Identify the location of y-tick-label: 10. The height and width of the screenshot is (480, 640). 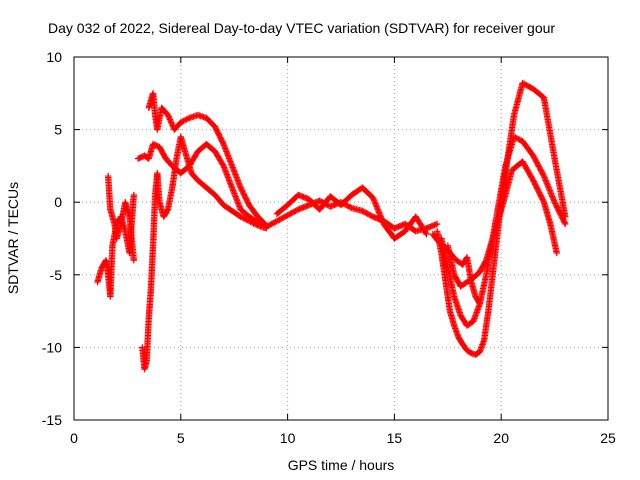
(54, 57).